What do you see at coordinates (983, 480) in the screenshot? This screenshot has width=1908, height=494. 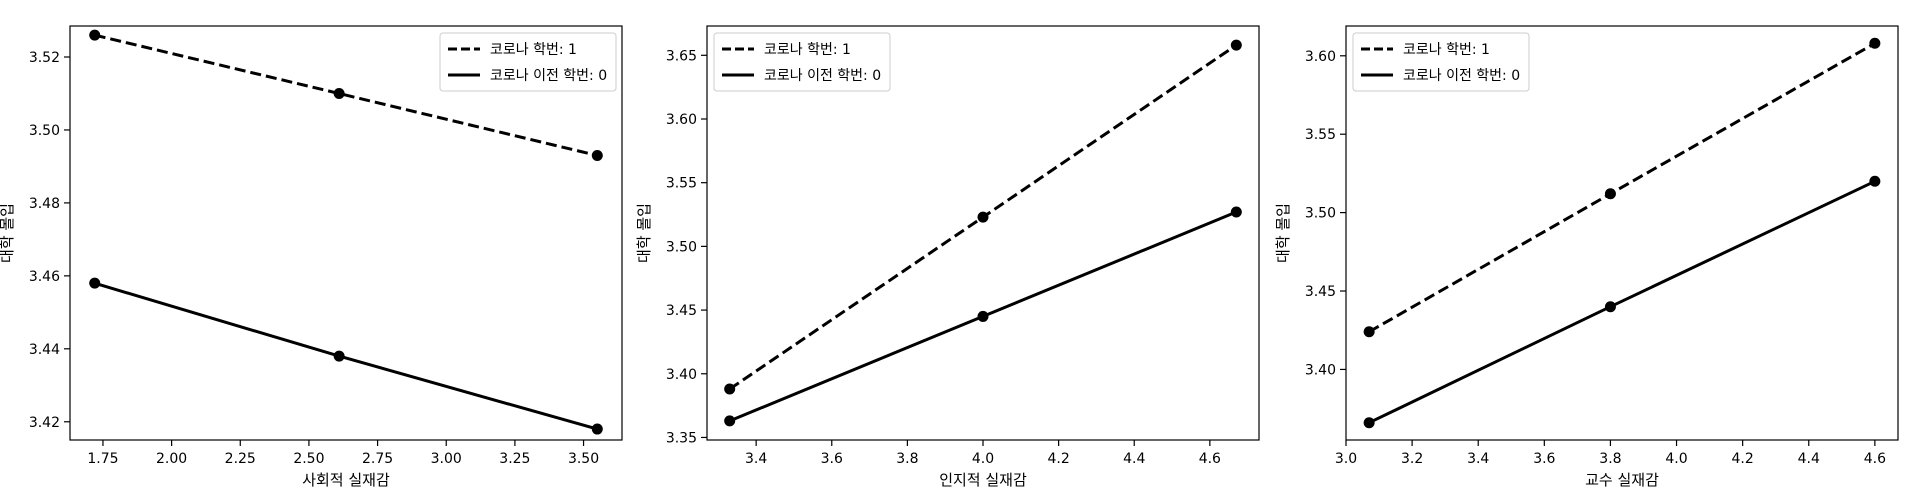 I see `x-axis-label: 인지적 실재감` at bounding box center [983, 480].